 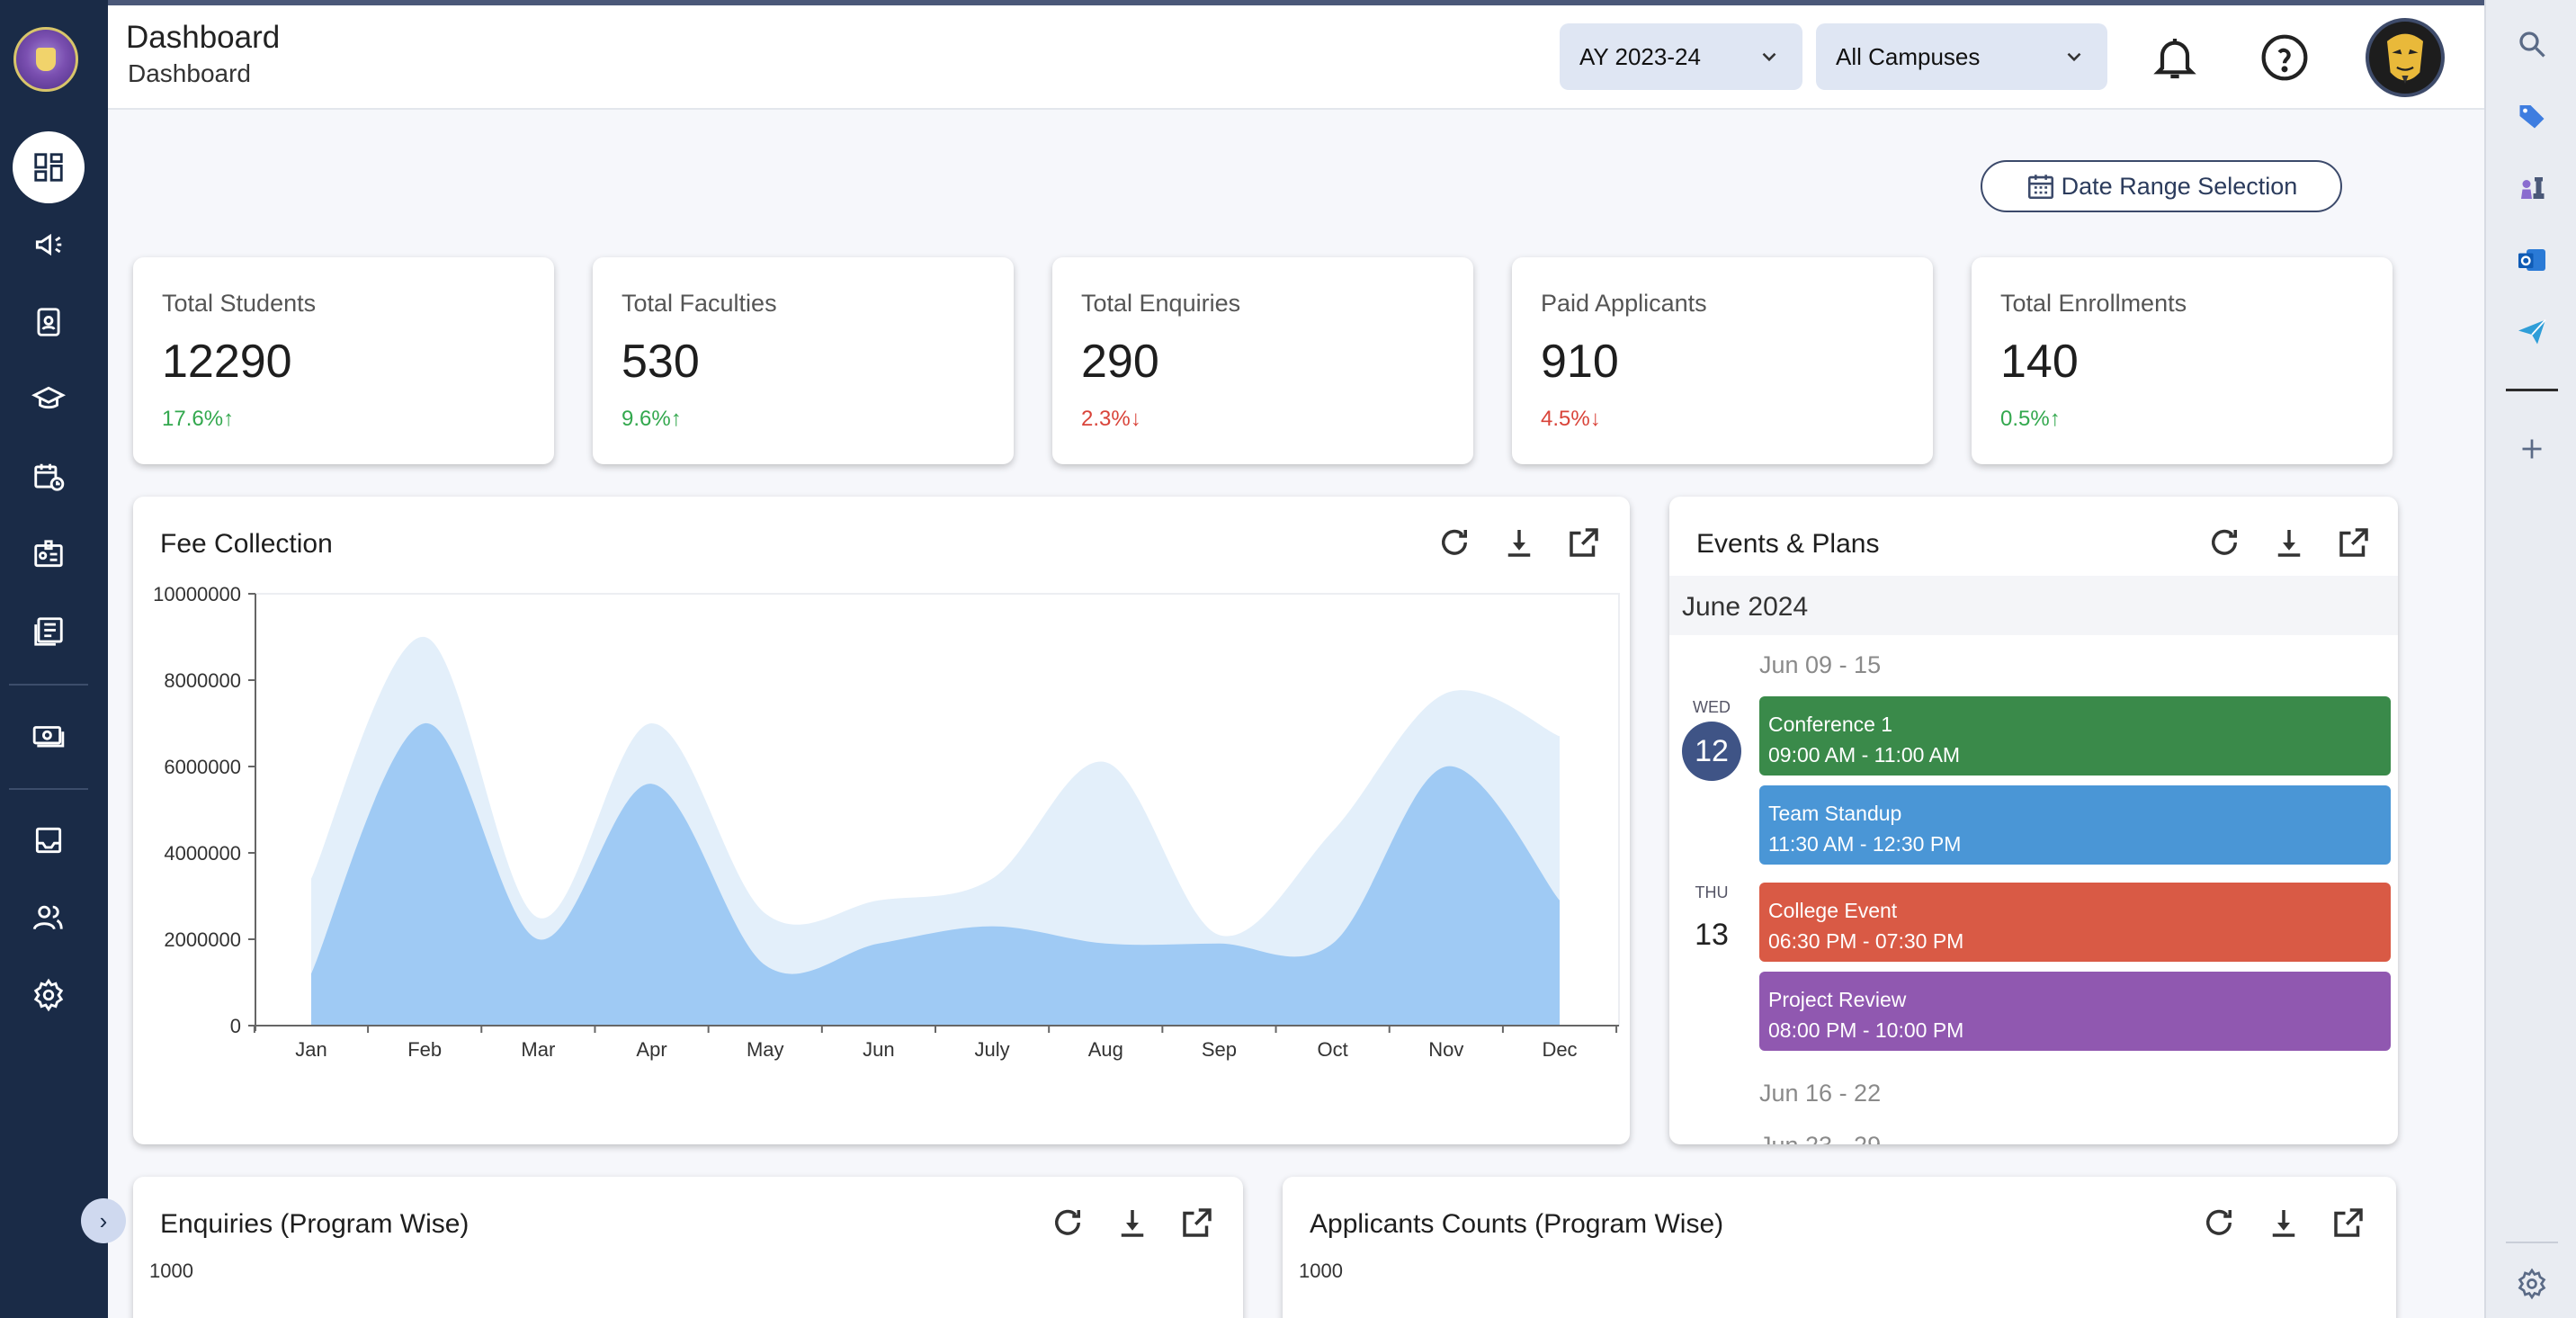 What do you see at coordinates (661, 362) in the screenshot?
I see `stat-value: 530` at bounding box center [661, 362].